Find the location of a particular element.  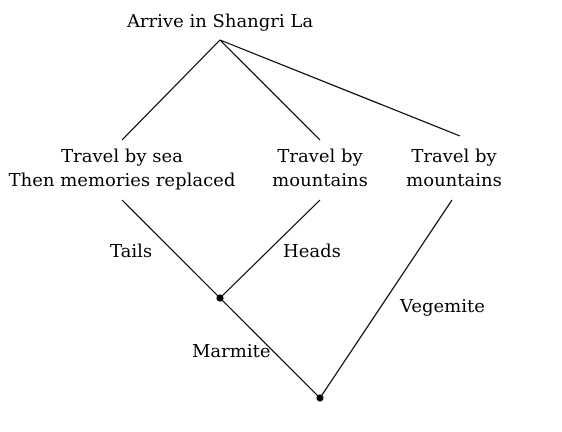

node-mountains-b-line2: mountains is located at coordinates (454, 180).